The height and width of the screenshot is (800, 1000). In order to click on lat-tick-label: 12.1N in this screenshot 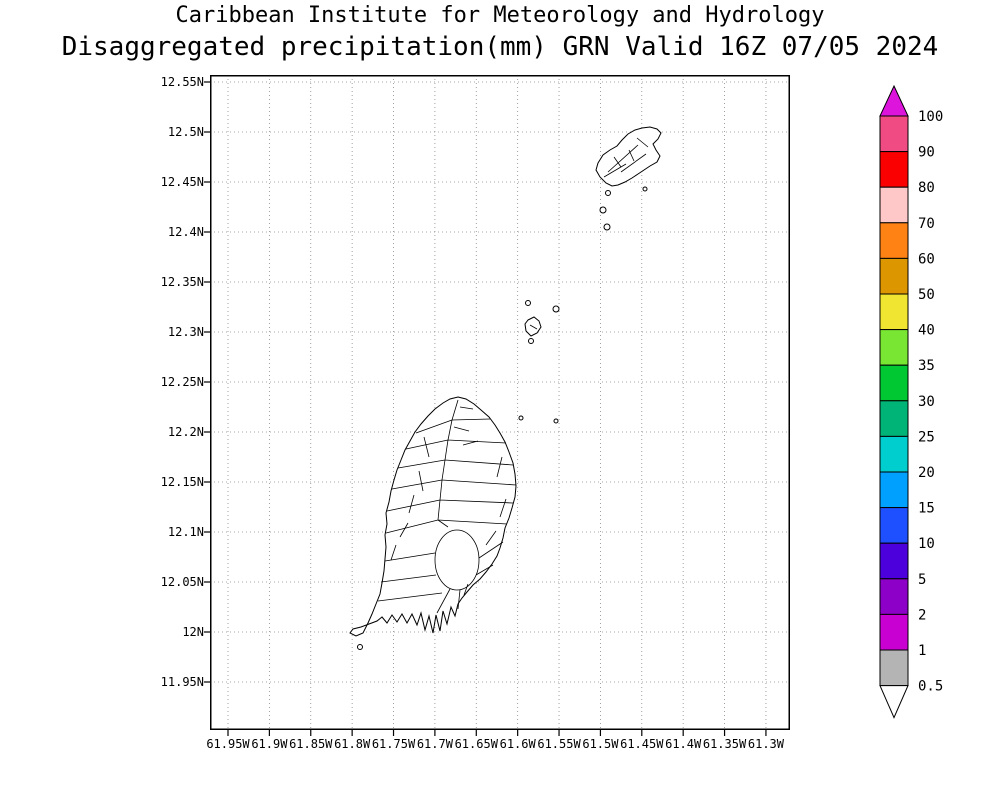, I will do `click(185, 532)`.